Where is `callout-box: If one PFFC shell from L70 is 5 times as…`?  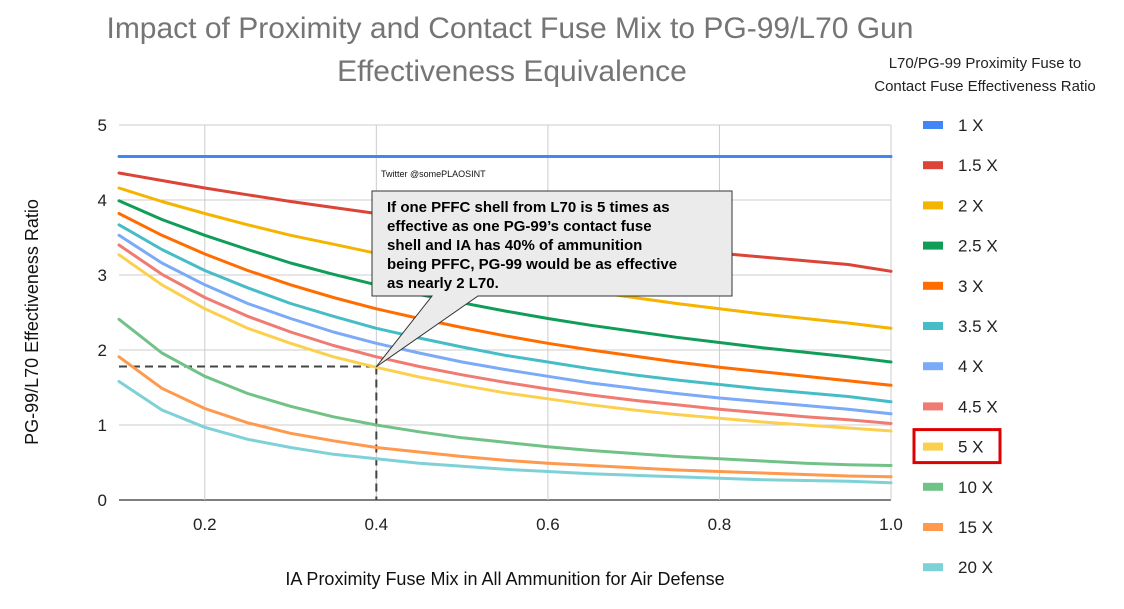
callout-box: If one PFFC shell from L70 is 5 times as… is located at coordinates (552, 279).